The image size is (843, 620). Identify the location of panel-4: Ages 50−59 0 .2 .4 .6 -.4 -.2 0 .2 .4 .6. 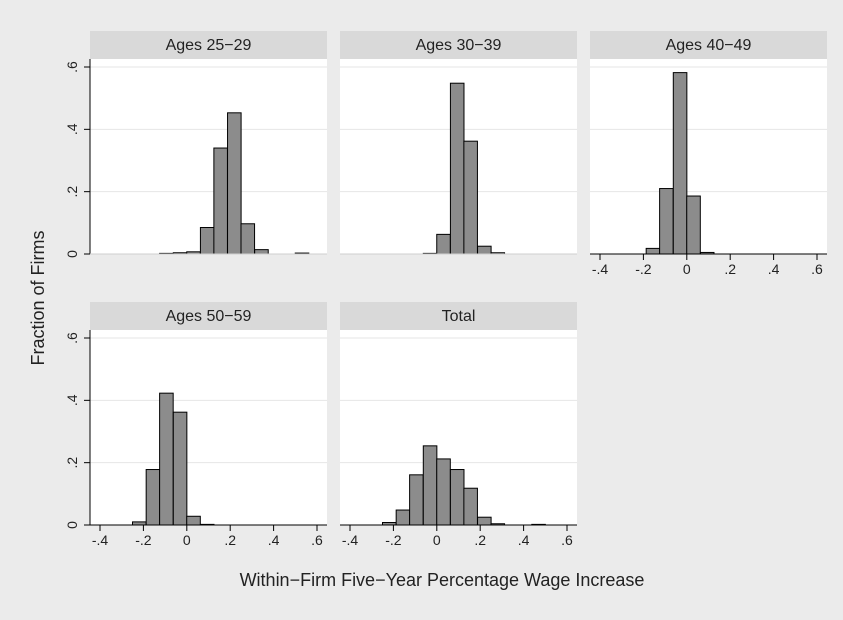
(195, 425).